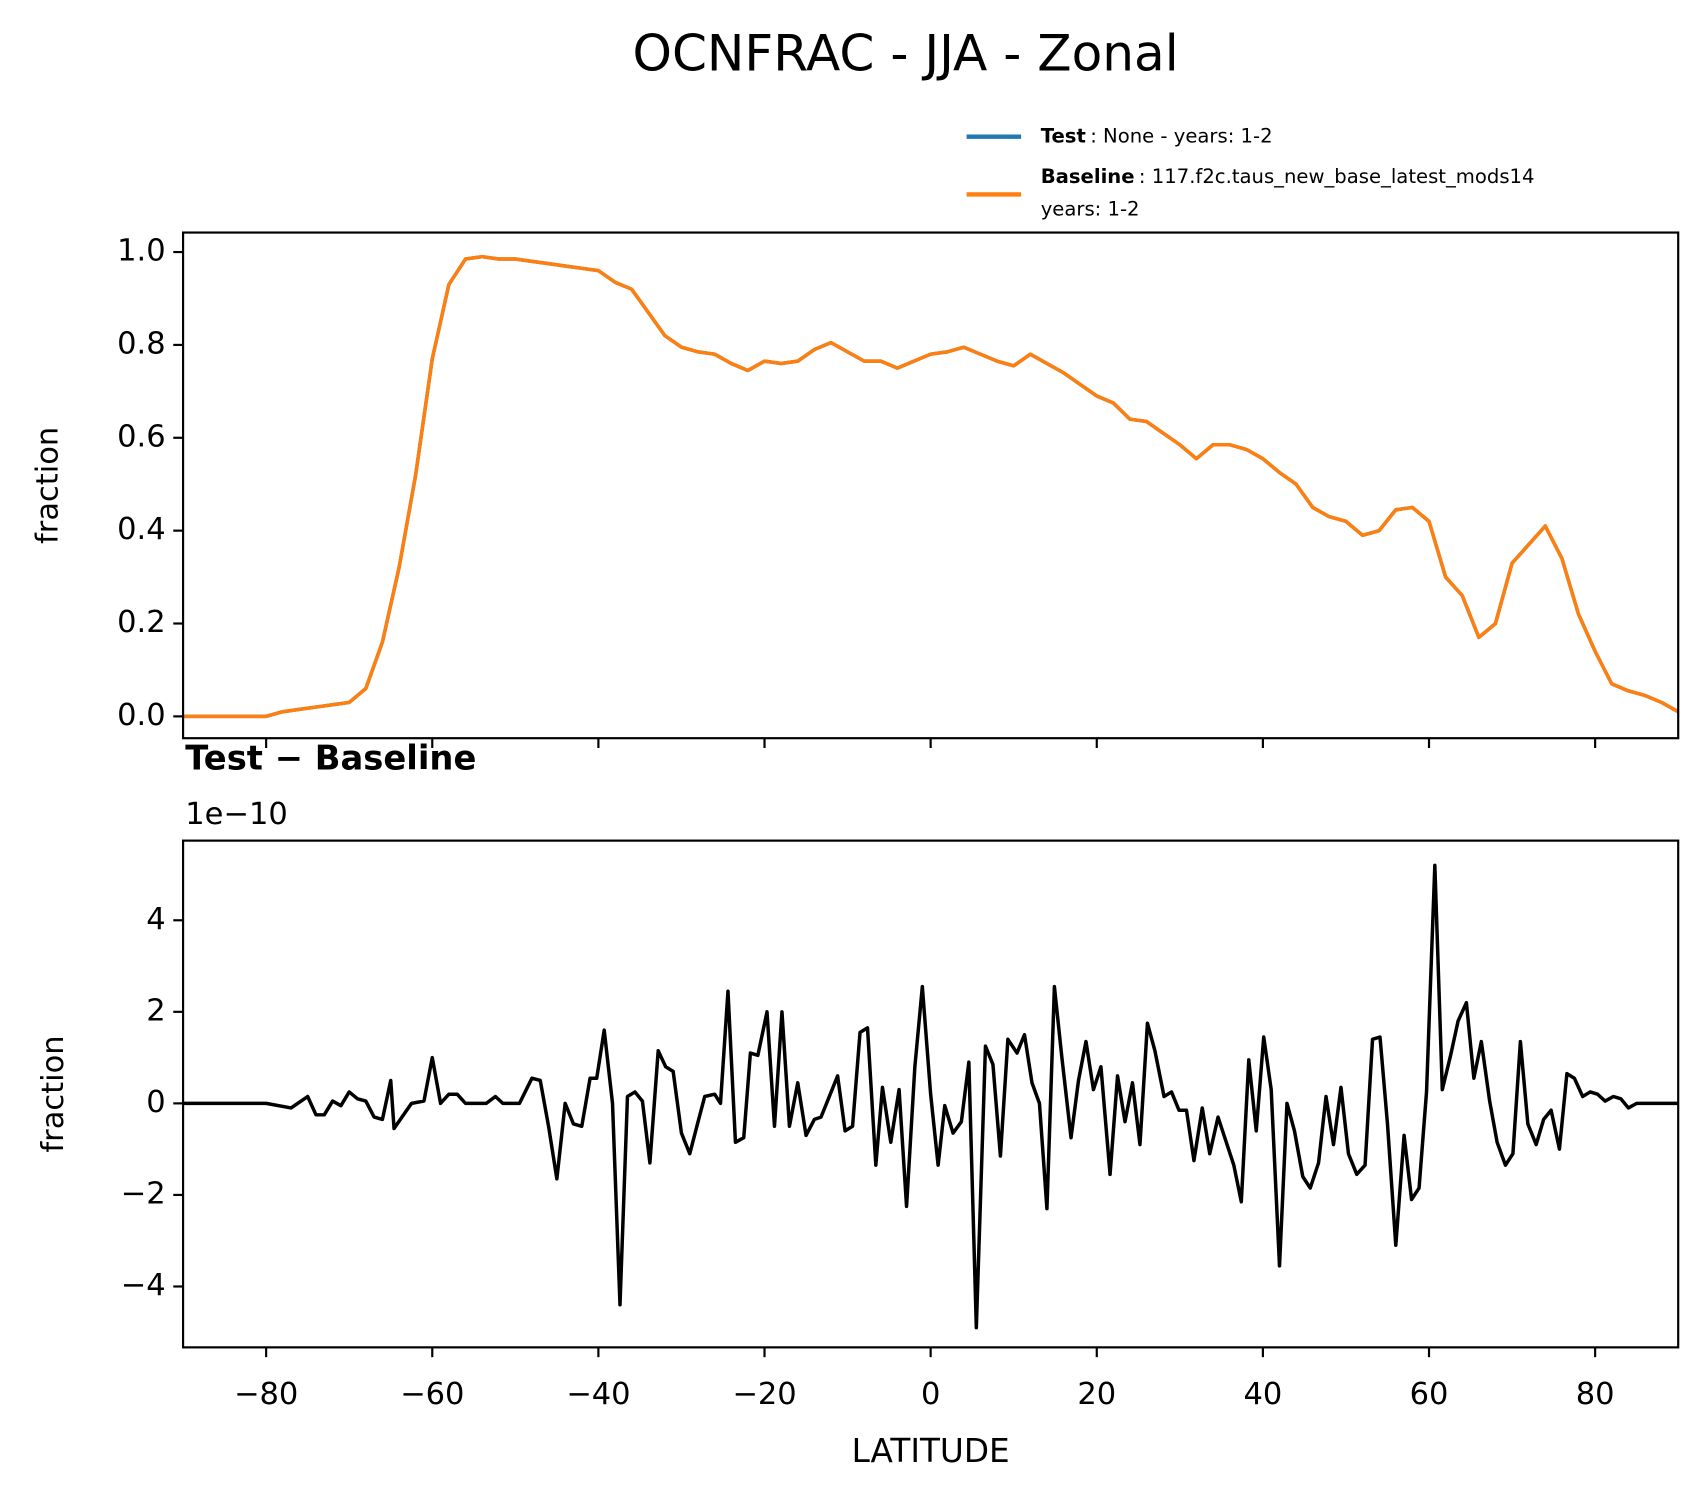  What do you see at coordinates (155, 1102) in the screenshot?
I see `y-tick-label: 0` at bounding box center [155, 1102].